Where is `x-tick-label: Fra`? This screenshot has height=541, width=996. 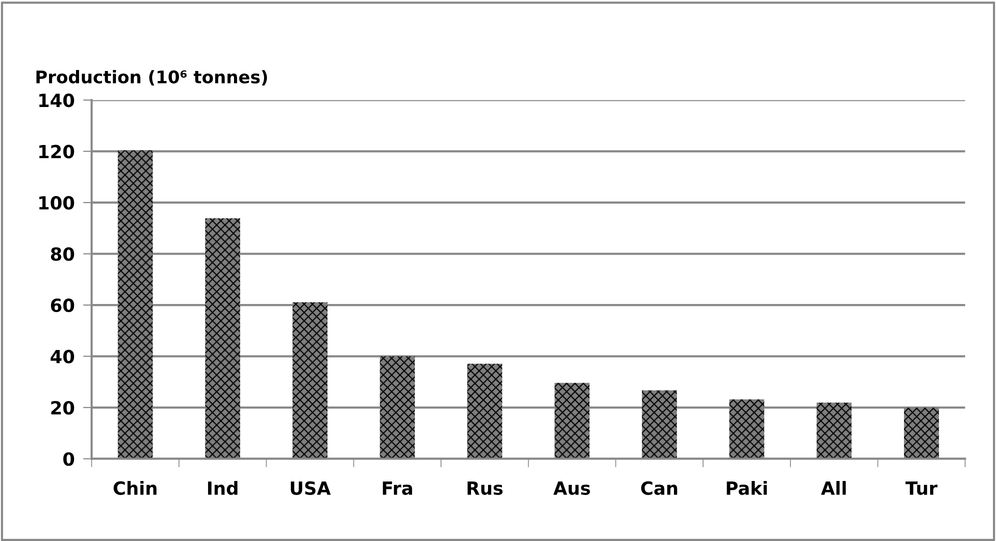
x-tick-label: Fra is located at coordinates (397, 488).